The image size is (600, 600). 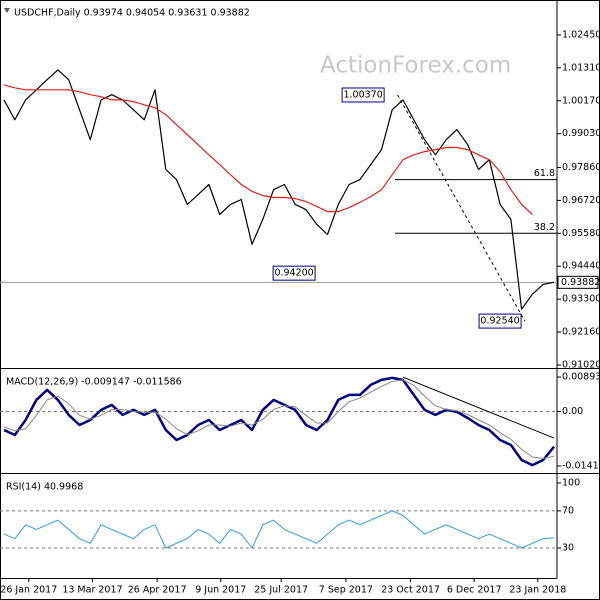 What do you see at coordinates (415, 66) in the screenshot?
I see `watermark: ActionForex.com` at bounding box center [415, 66].